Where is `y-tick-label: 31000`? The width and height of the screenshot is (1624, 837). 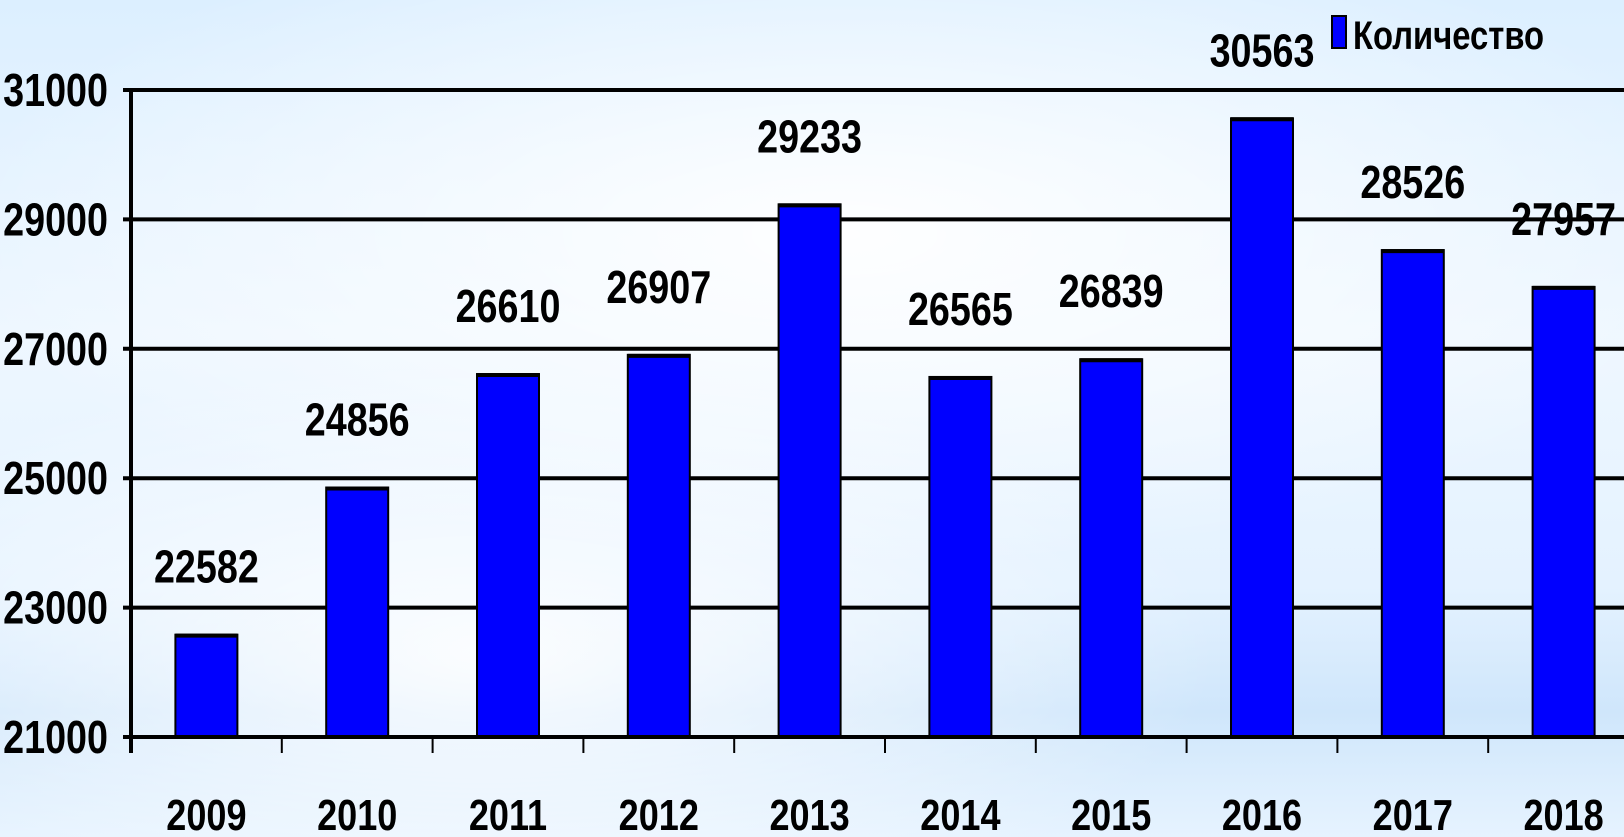
y-tick-label: 31000 is located at coordinates (55, 89).